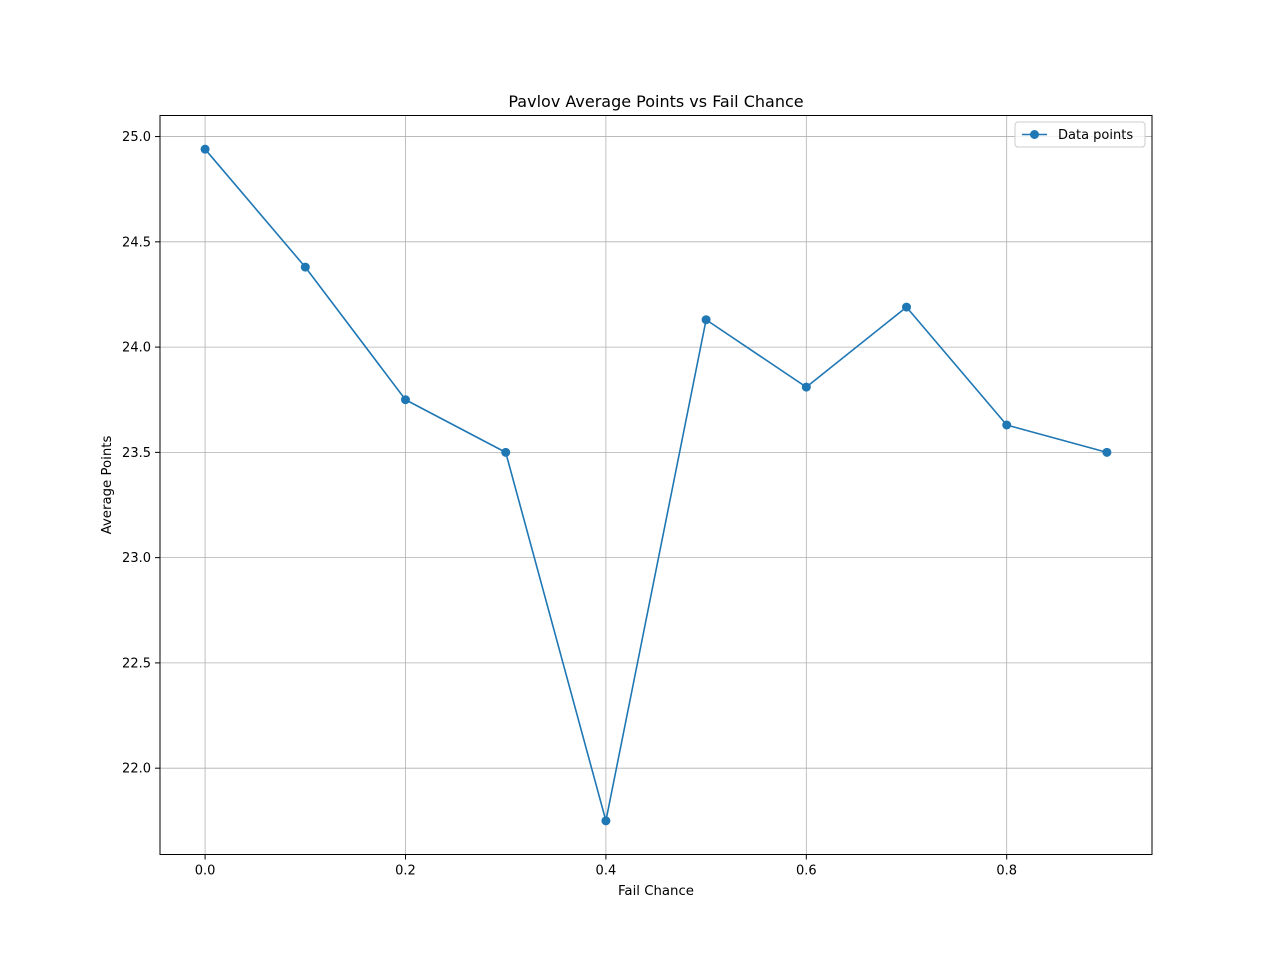  Describe the element at coordinates (136, 663) in the screenshot. I see `y-tick-label: 22.5` at that location.